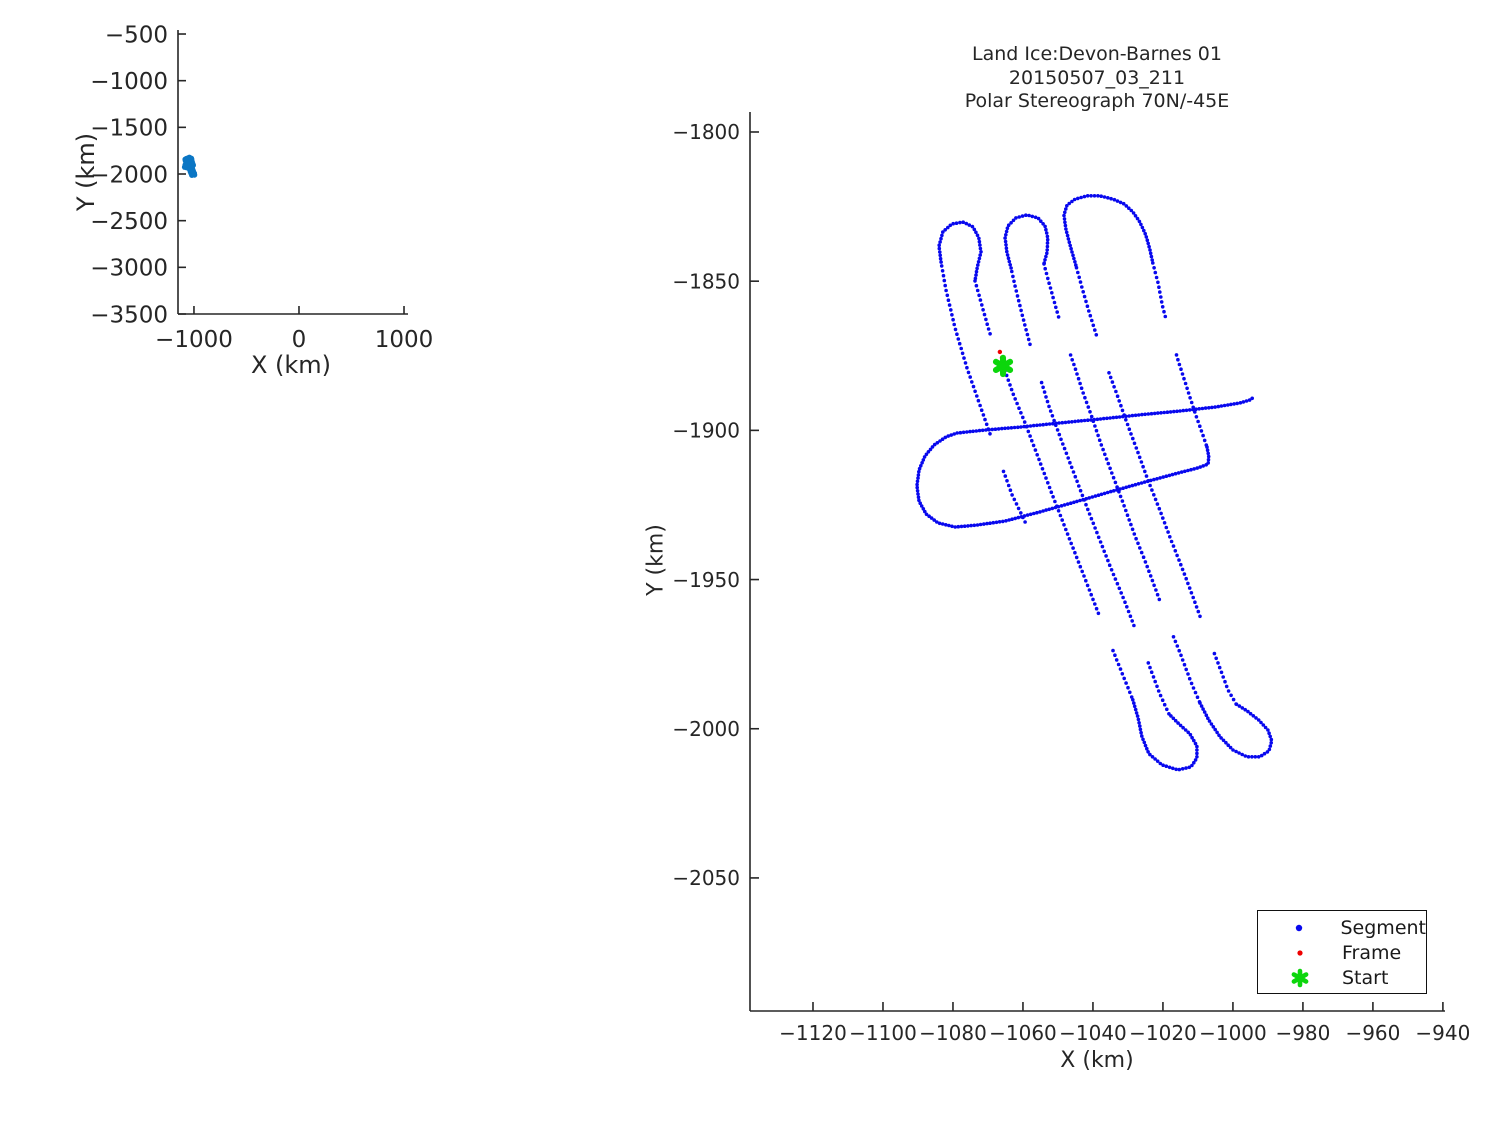  Describe the element at coordinates (1442, 1033) in the screenshot. I see `main-x-tick-label: −940` at that location.